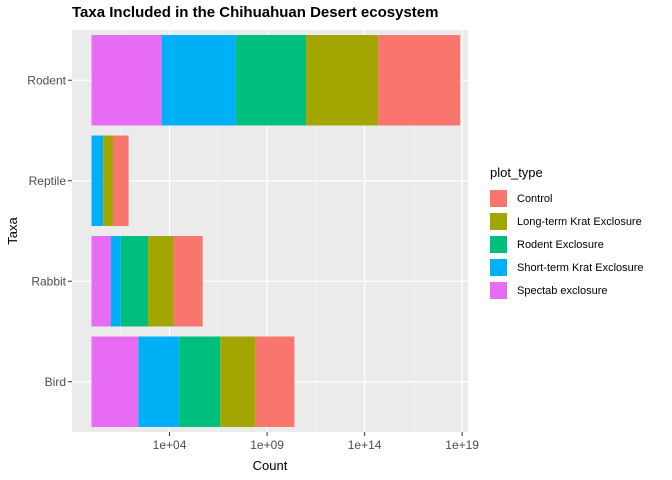 This screenshot has width=672, height=480. I want to click on bar-rabbit-control, so click(188, 281).